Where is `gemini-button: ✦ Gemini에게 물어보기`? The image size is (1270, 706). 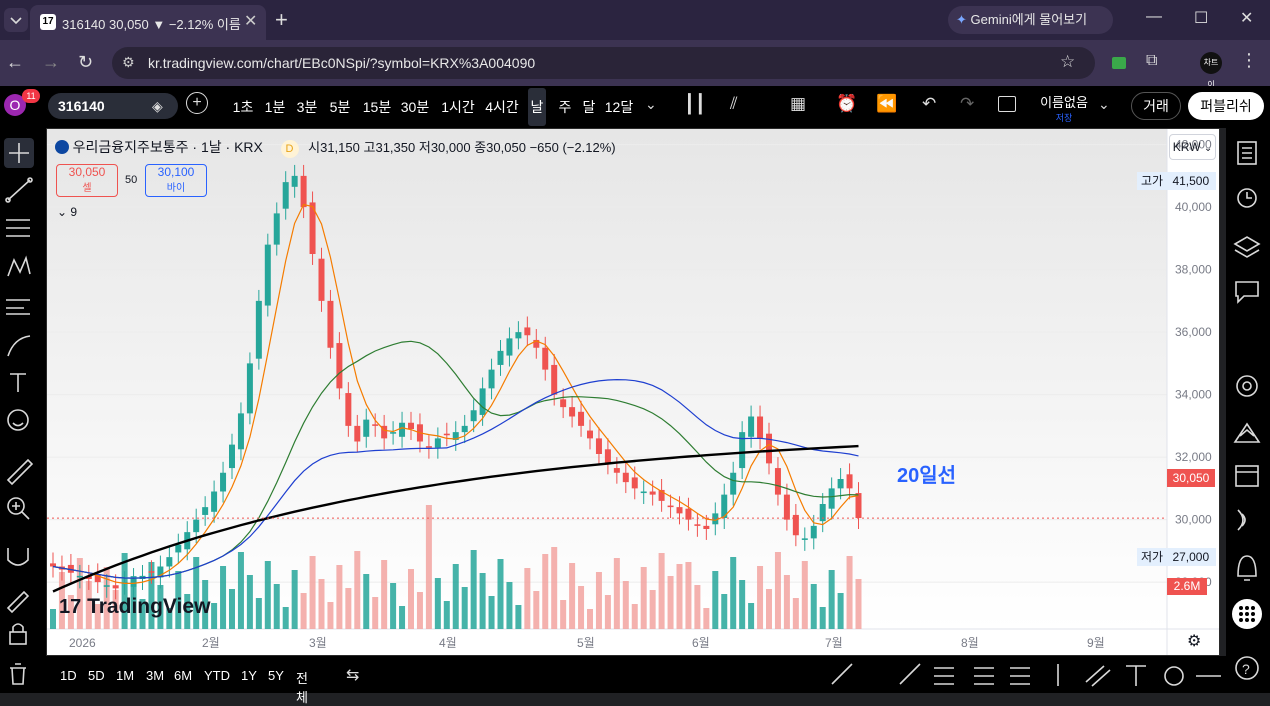 gemini-button: ✦ Gemini에게 물어보기 is located at coordinates (1030, 20).